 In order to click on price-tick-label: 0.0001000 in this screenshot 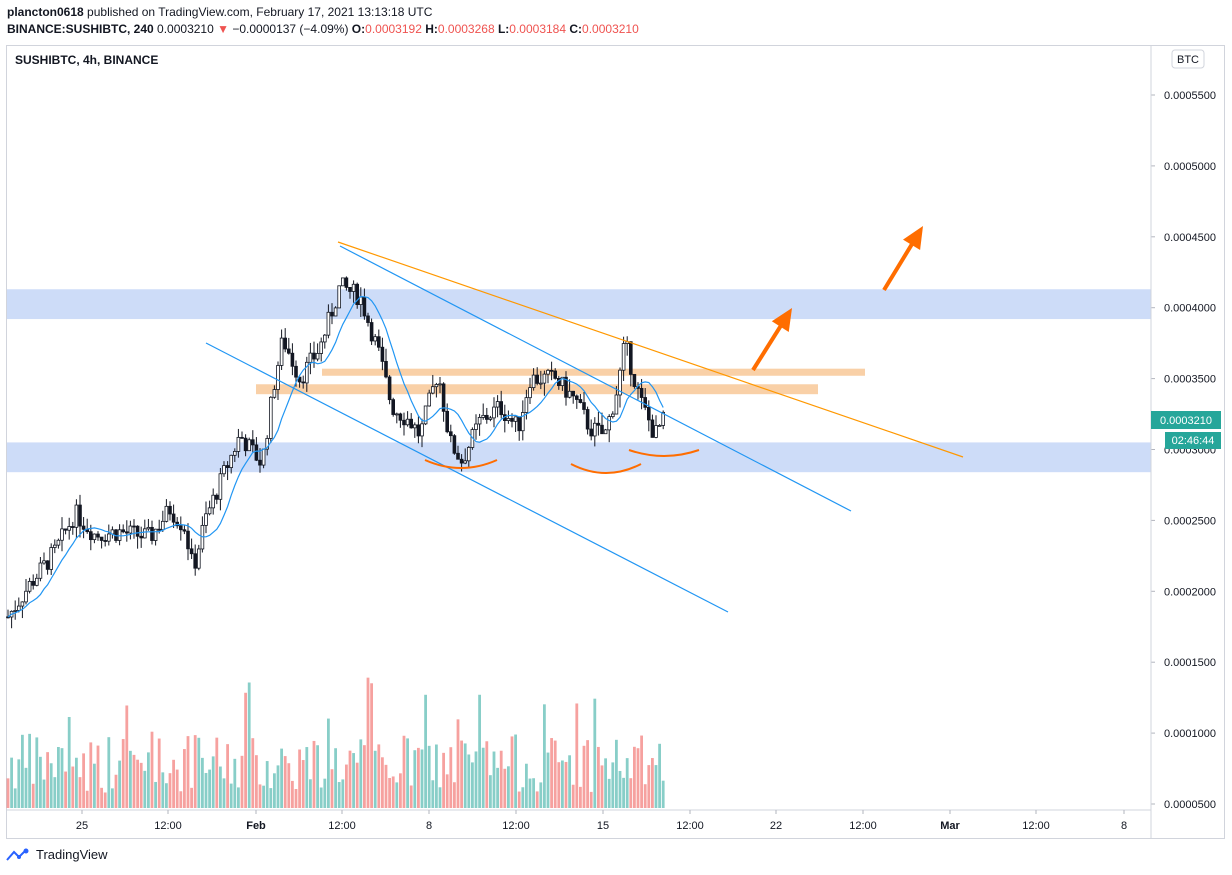, I will do `click(1190, 734)`.